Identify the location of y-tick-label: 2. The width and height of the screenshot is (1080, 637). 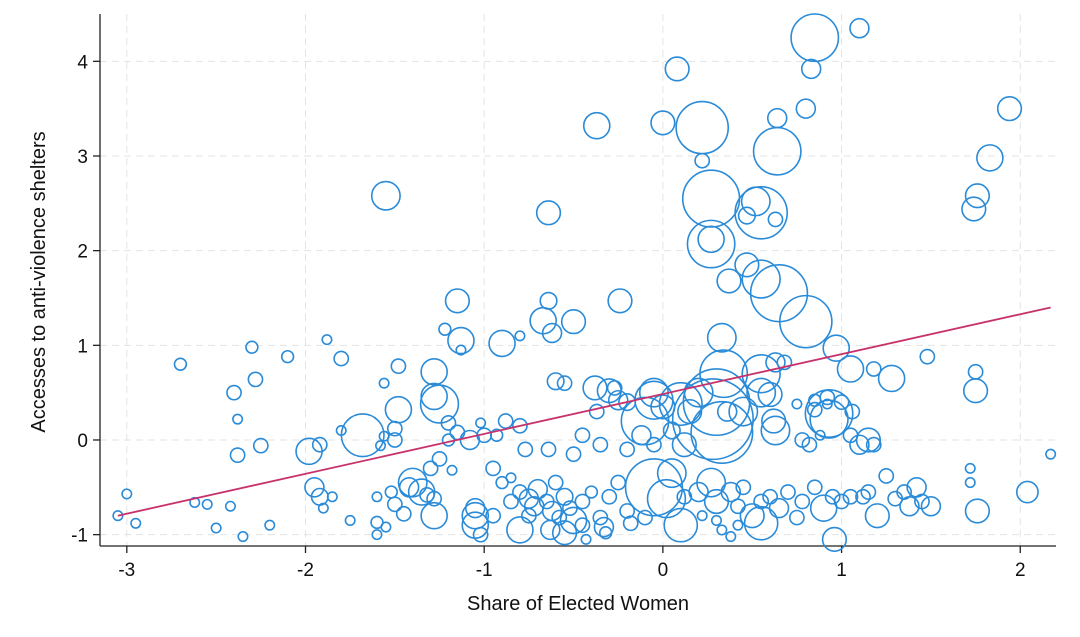
(82, 252).